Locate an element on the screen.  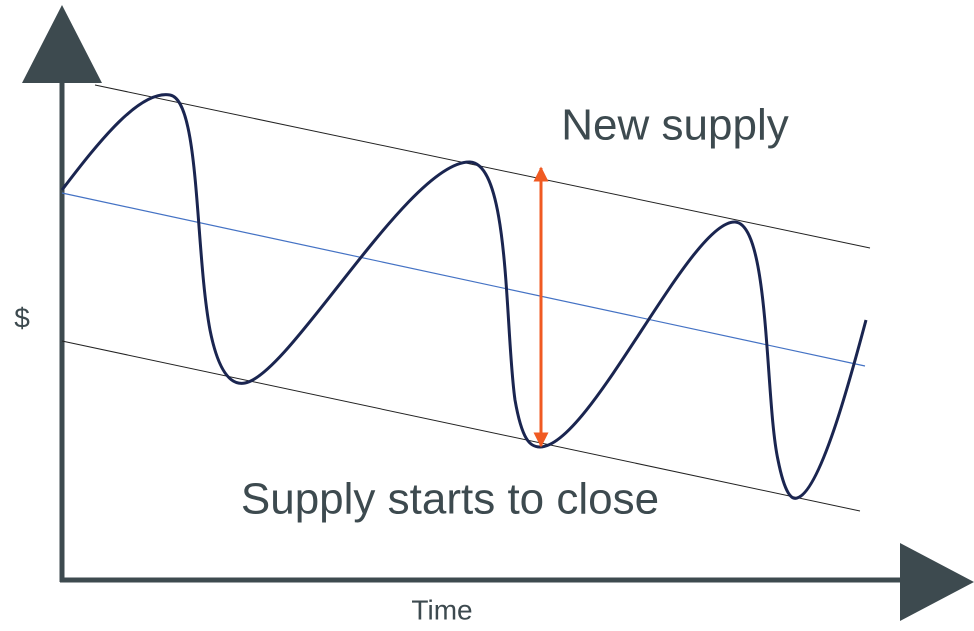
y-axis-label: $ is located at coordinates (22, 317).